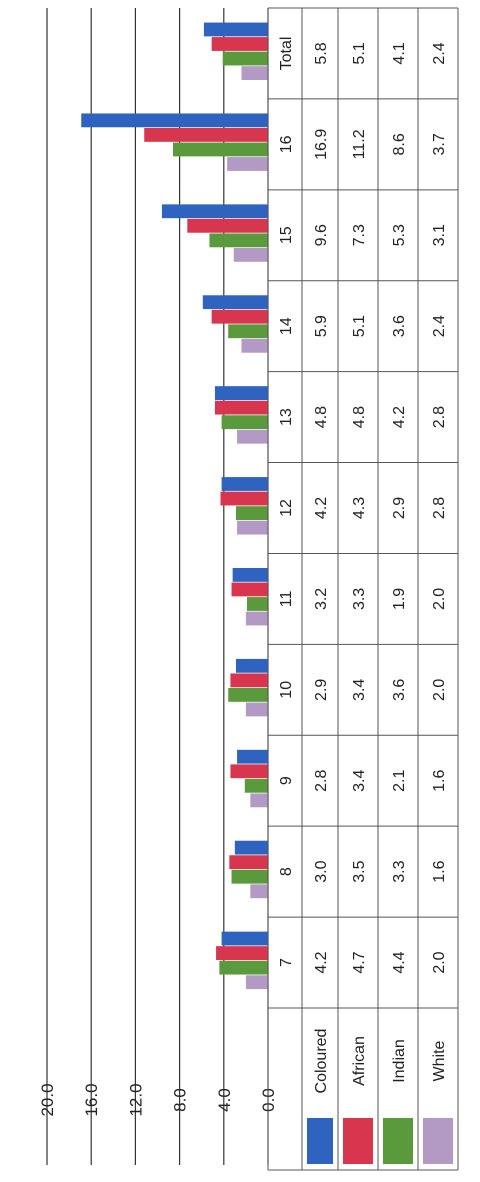  What do you see at coordinates (286, 326) in the screenshot?
I see `category-label: 14` at bounding box center [286, 326].